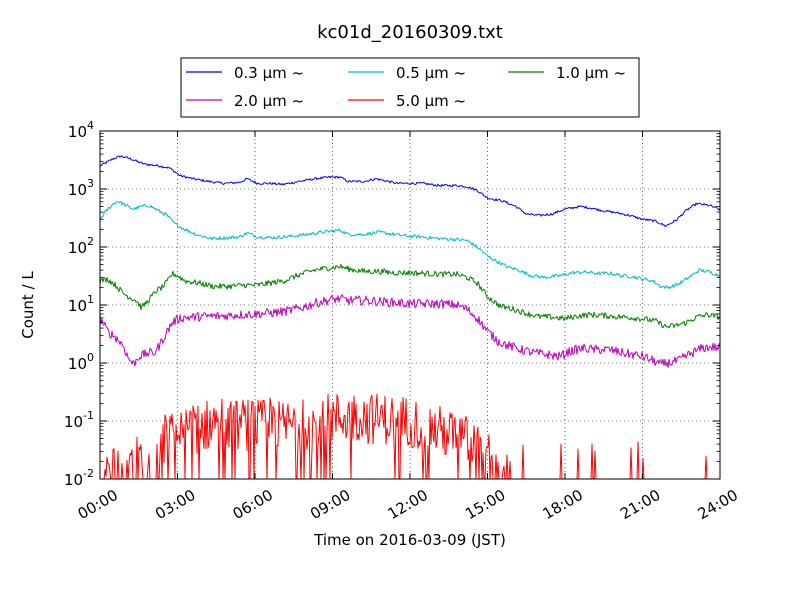 The width and height of the screenshot is (800, 600). What do you see at coordinates (81, 130) in the screenshot?
I see `y-tick-label: 10⁴` at bounding box center [81, 130].